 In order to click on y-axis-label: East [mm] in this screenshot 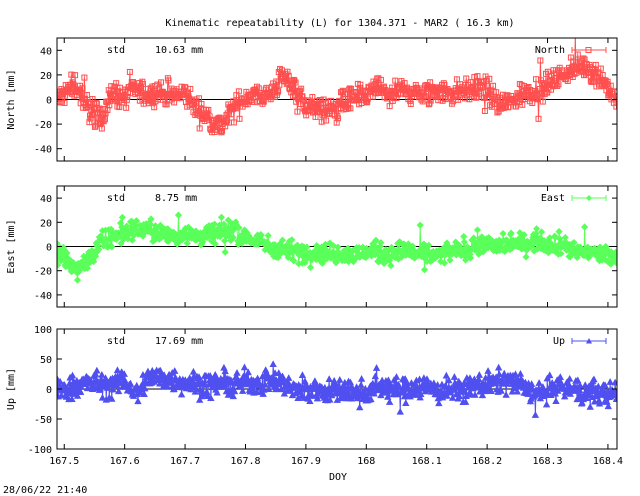, I will do `click(11, 246)`.